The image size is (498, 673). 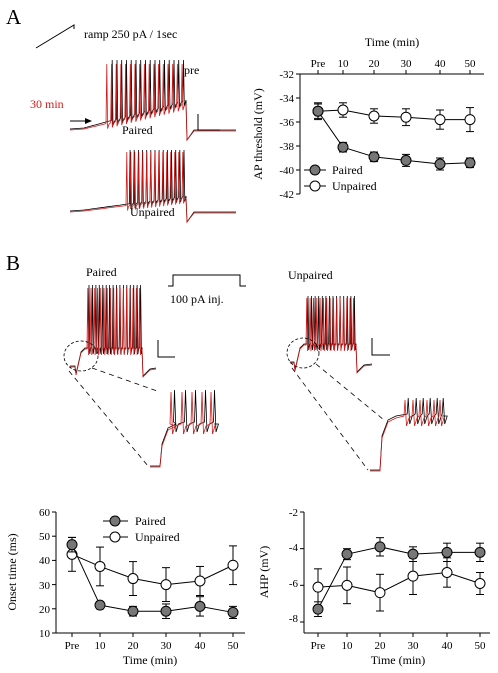 I want to click on label-paired-step: Paired, so click(x=101, y=272).